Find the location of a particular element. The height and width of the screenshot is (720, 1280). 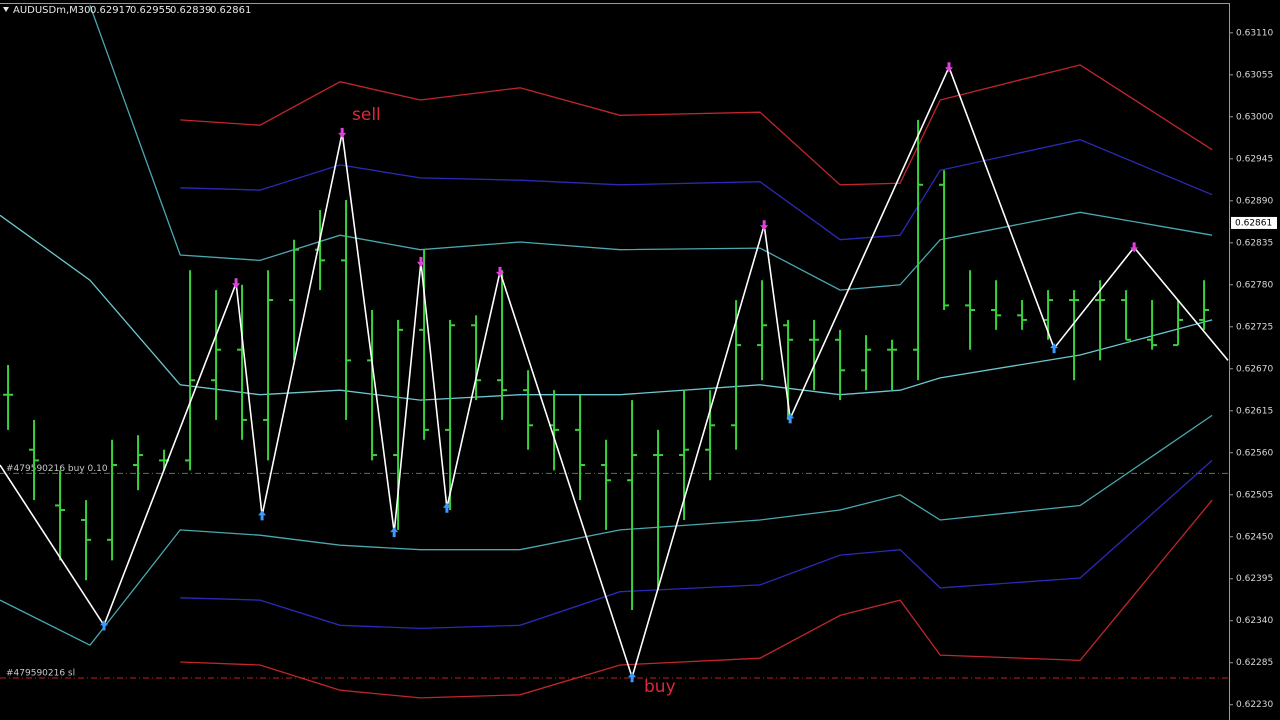

y-tick-label: 0.63110 is located at coordinates (1254, 33).